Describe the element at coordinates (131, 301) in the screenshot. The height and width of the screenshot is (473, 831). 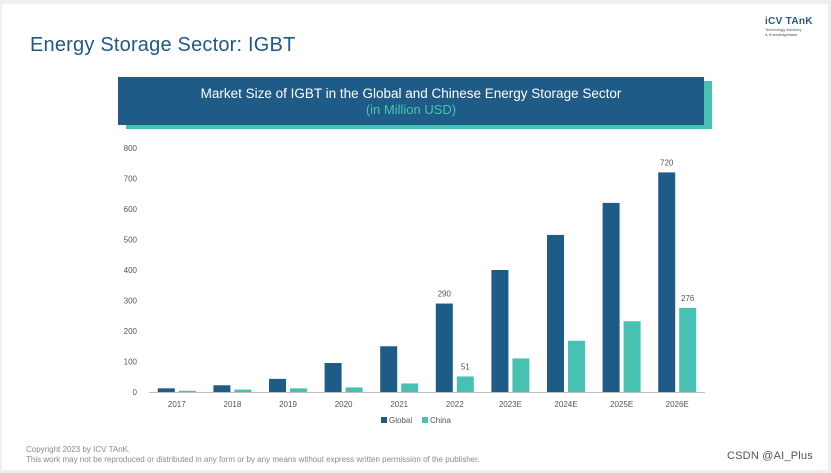
I see `y-tick-label: 300` at that location.